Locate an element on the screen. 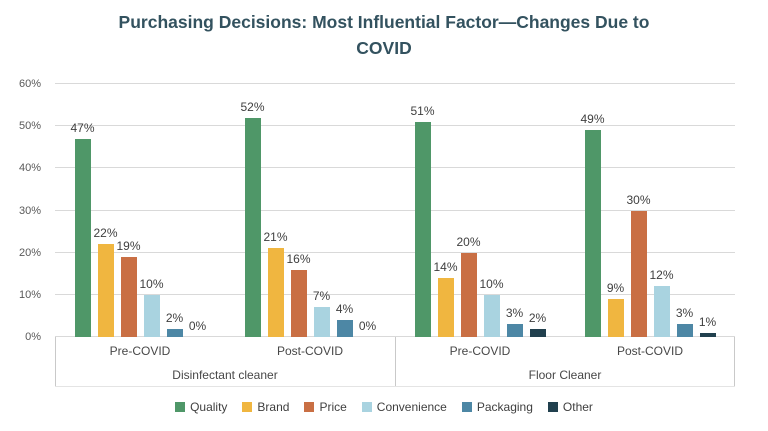 Image resolution: width=768 pixels, height=431 pixels. bar-slot: 47% is located at coordinates (82, 210).